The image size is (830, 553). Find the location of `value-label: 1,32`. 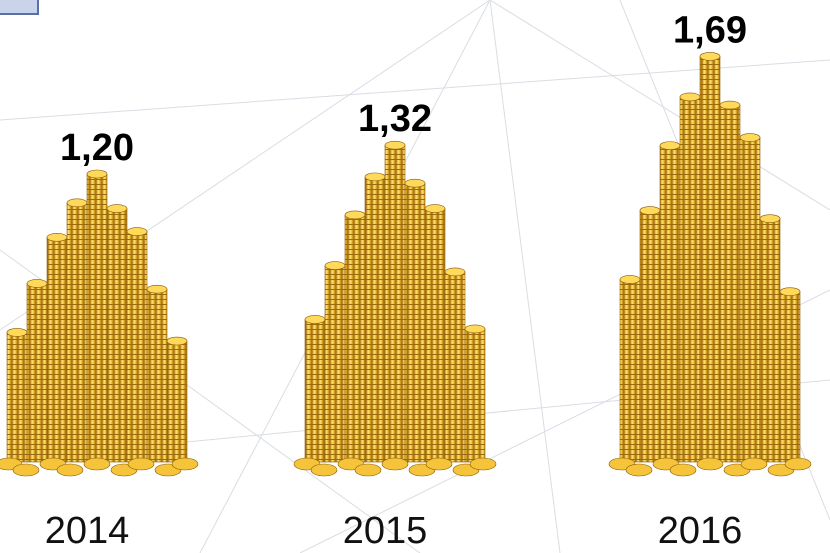

value-label: 1,32 is located at coordinates (395, 119).